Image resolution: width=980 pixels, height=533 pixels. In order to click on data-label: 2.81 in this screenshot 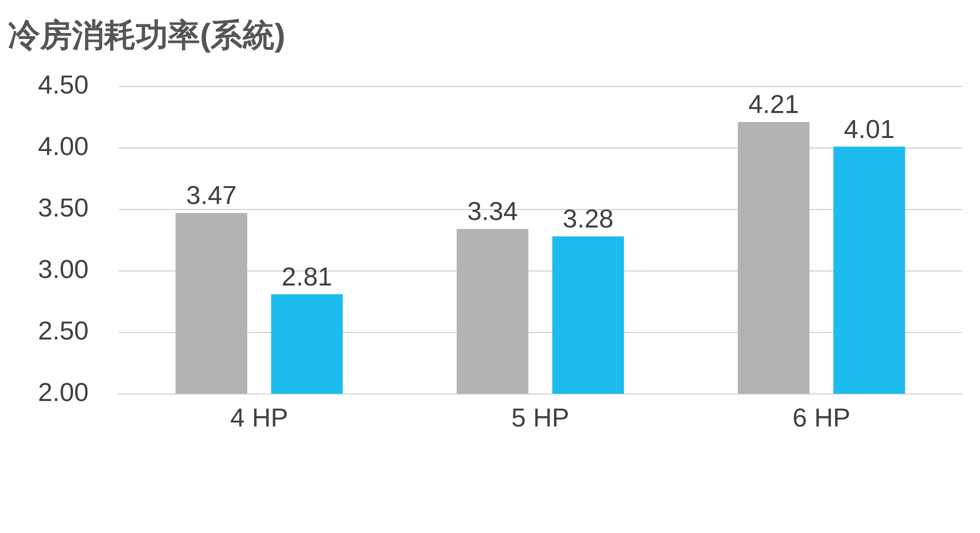, I will do `click(307, 276)`.